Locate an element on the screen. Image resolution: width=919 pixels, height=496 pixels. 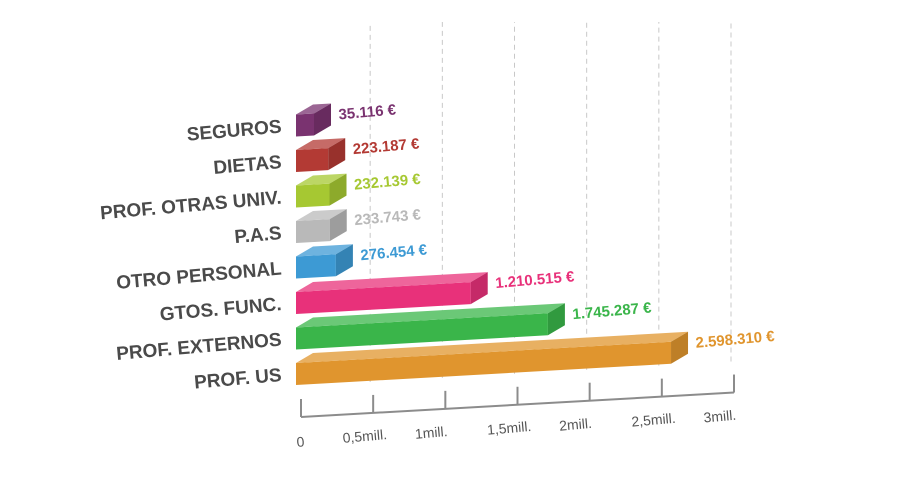
x-axis is located at coordinates (517, 396).